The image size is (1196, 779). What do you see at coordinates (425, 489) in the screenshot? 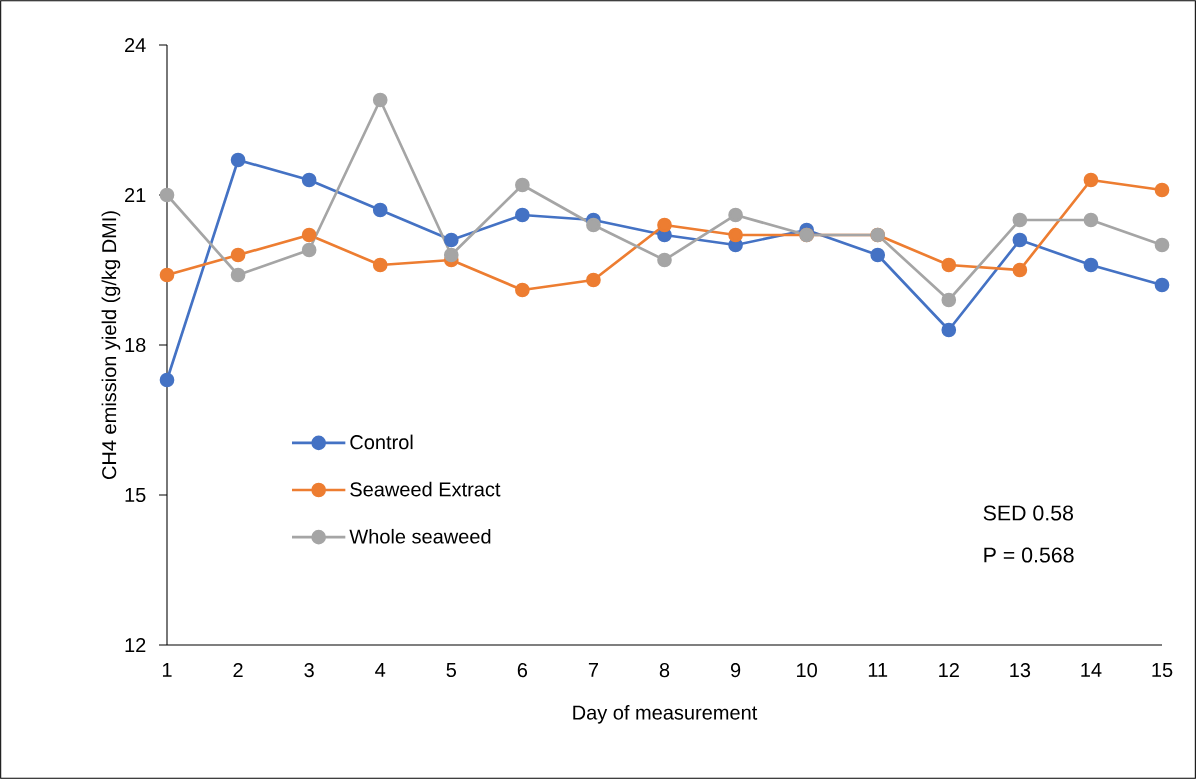
I see `legend-label: Seaweed Extract` at bounding box center [425, 489].